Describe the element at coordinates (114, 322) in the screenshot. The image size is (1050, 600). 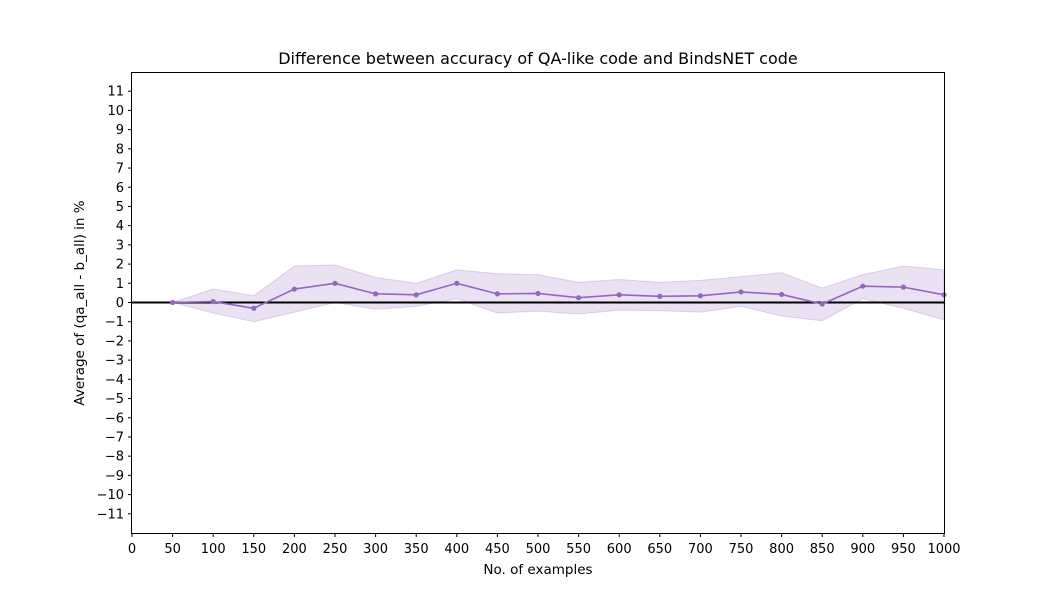
I see `y-tick-label: −1` at that location.